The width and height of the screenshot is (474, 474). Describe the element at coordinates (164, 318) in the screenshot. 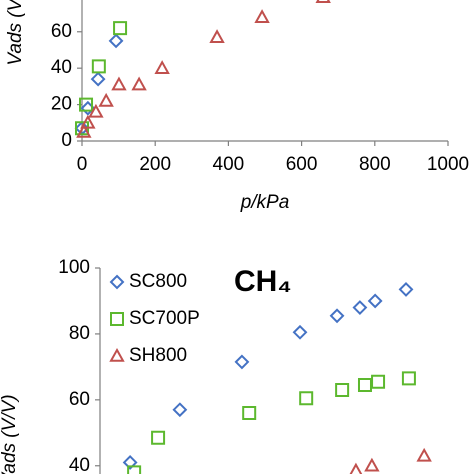

I see `legend-label: SC700P` at that location.